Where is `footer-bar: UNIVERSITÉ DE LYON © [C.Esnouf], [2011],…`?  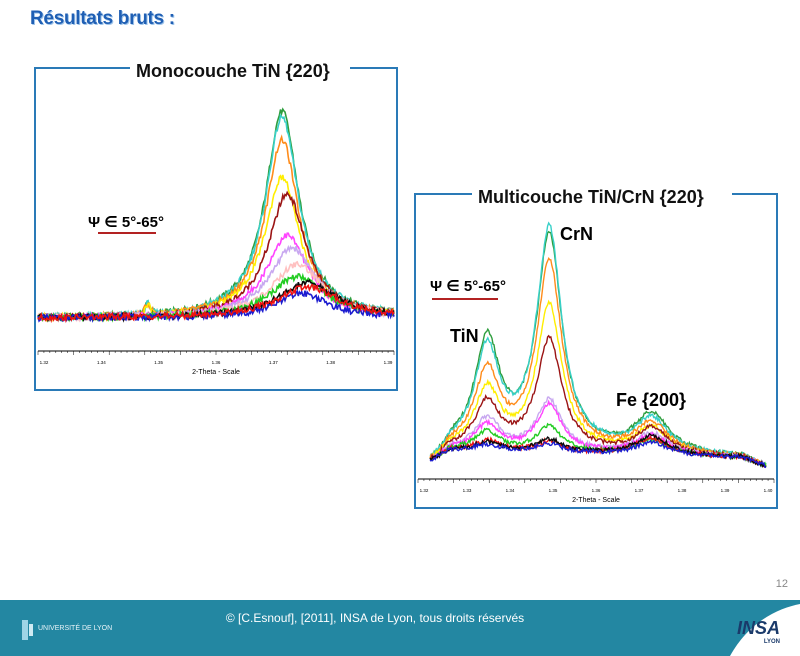
footer-bar: UNIVERSITÉ DE LYON © [C.Esnouf], [2011],… is located at coordinates (400, 628).